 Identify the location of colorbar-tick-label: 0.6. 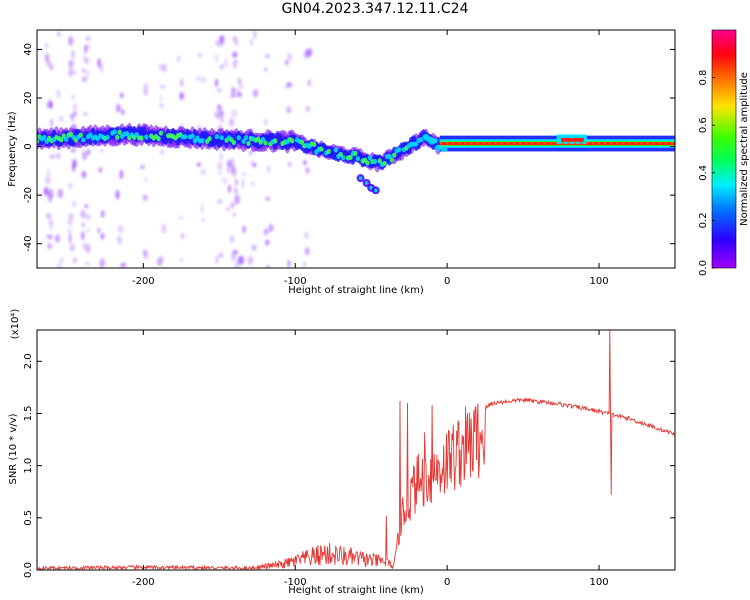
(703, 125).